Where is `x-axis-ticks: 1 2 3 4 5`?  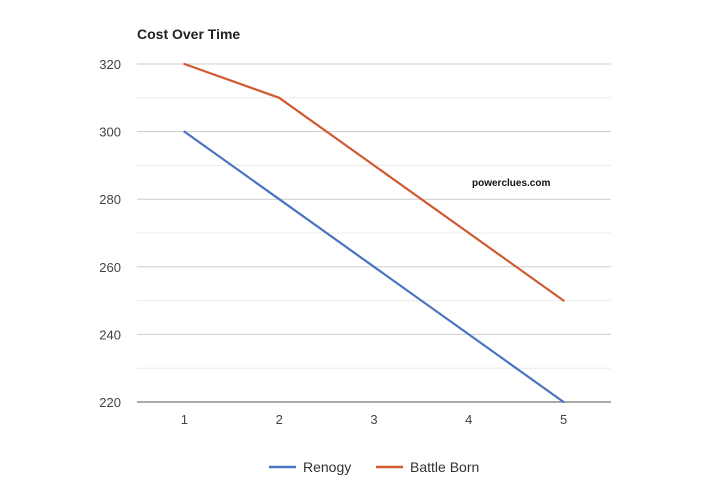 x-axis-ticks: 1 2 3 4 5 is located at coordinates (374, 419).